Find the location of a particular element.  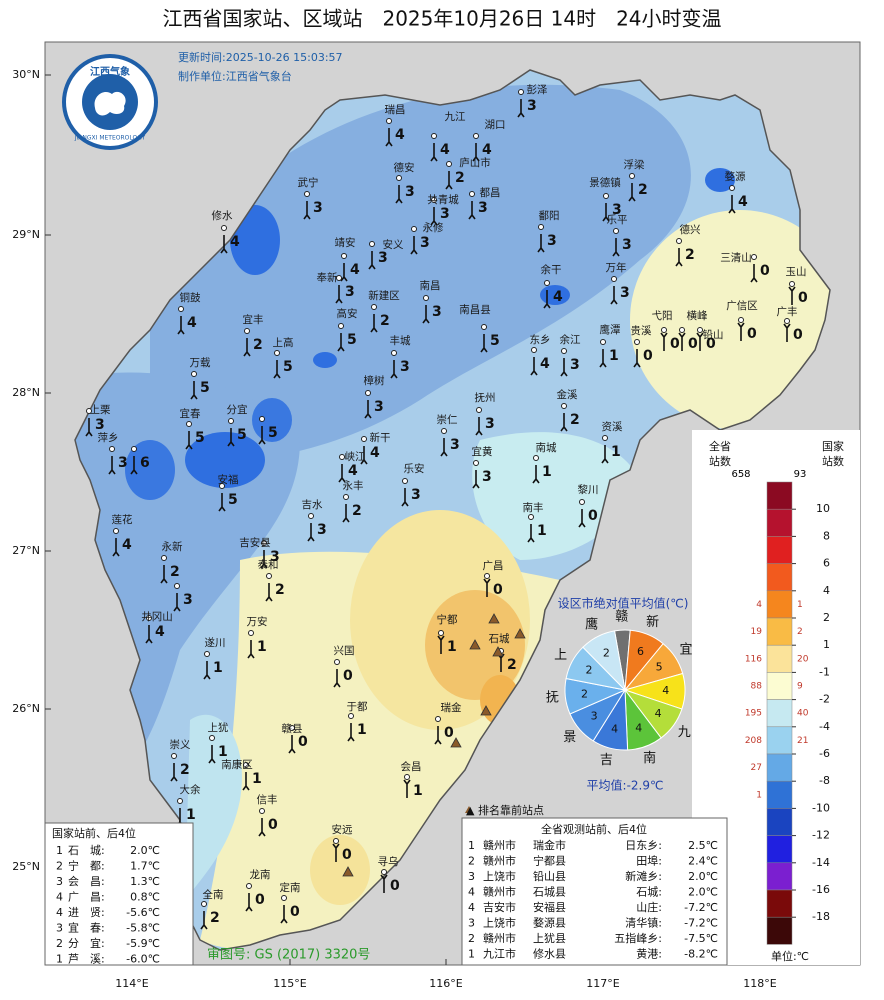

legend-tick-label: -6 is located at coordinates (824, 753).